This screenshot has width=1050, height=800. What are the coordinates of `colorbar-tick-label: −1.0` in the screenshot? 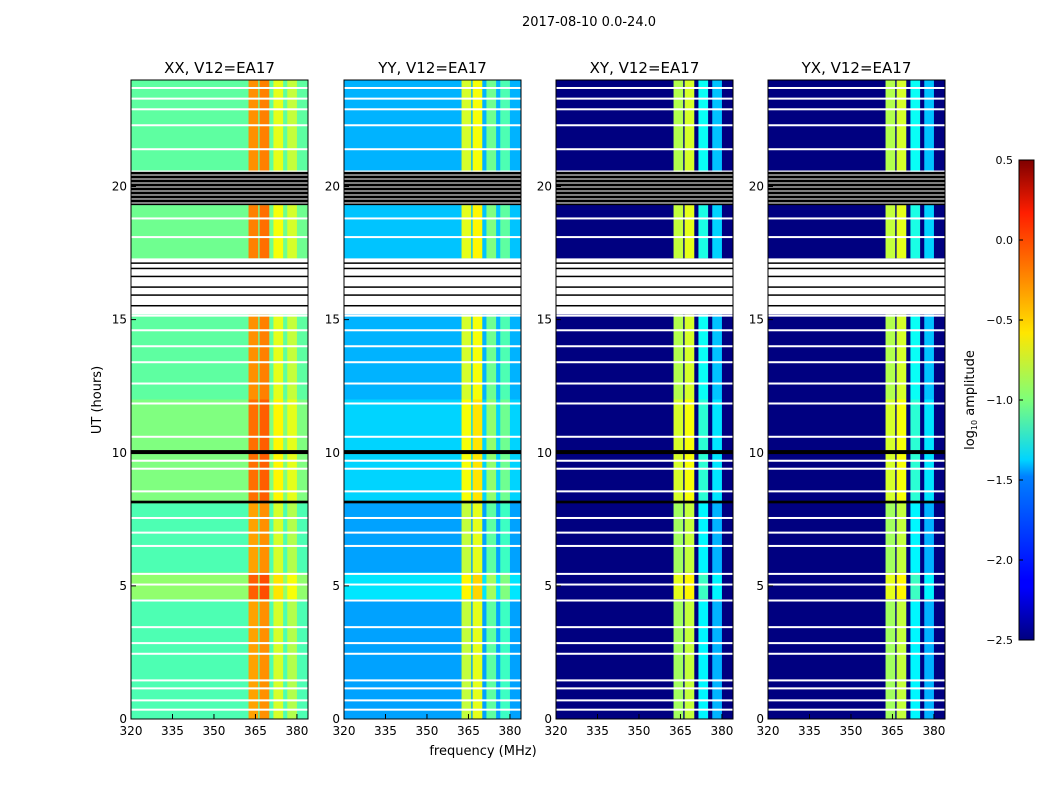 It's located at (999, 400).